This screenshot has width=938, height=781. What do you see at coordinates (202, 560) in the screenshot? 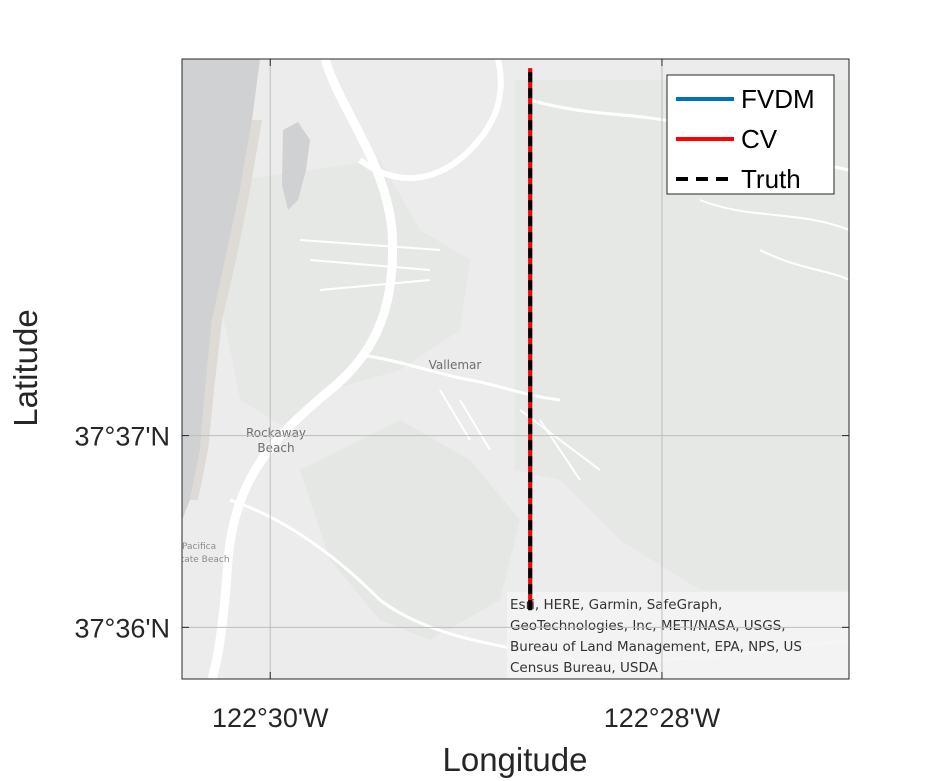
I see `place-label-state-beach: State Beach` at bounding box center [202, 560].